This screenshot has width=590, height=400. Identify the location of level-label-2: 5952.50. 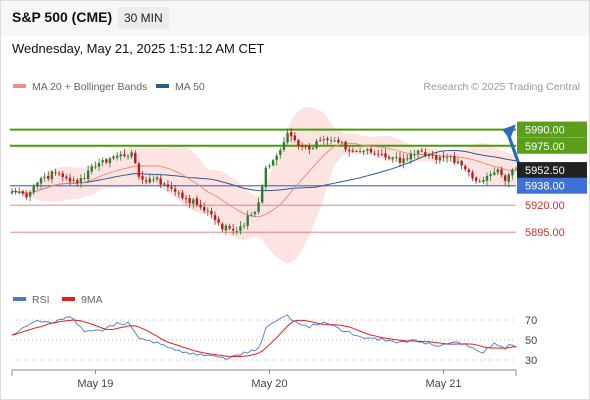
(545, 171).